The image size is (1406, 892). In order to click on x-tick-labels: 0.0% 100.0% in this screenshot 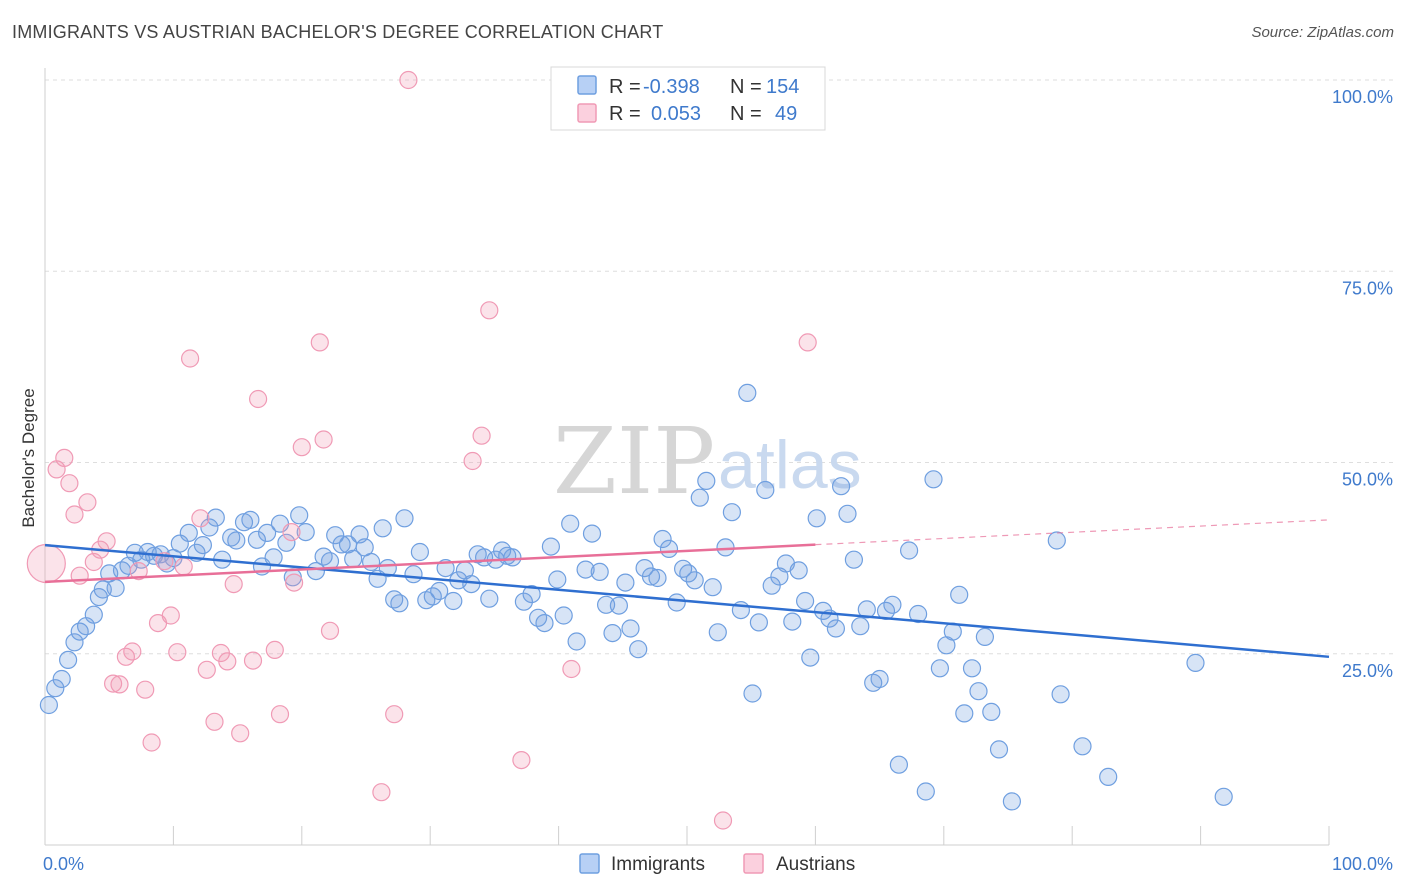, I will do `click(718, 864)`.